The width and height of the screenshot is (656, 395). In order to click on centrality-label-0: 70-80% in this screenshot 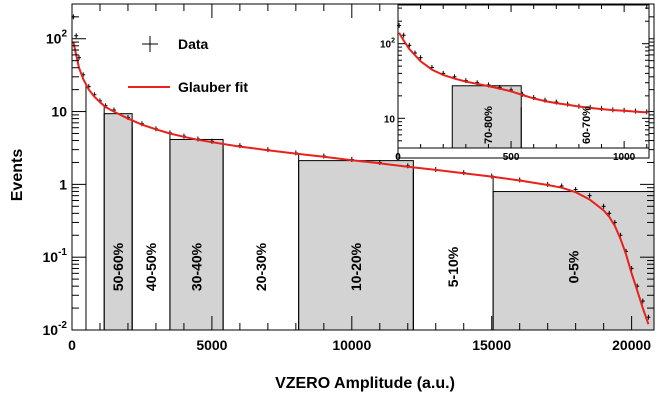, I will do `click(489, 125)`.